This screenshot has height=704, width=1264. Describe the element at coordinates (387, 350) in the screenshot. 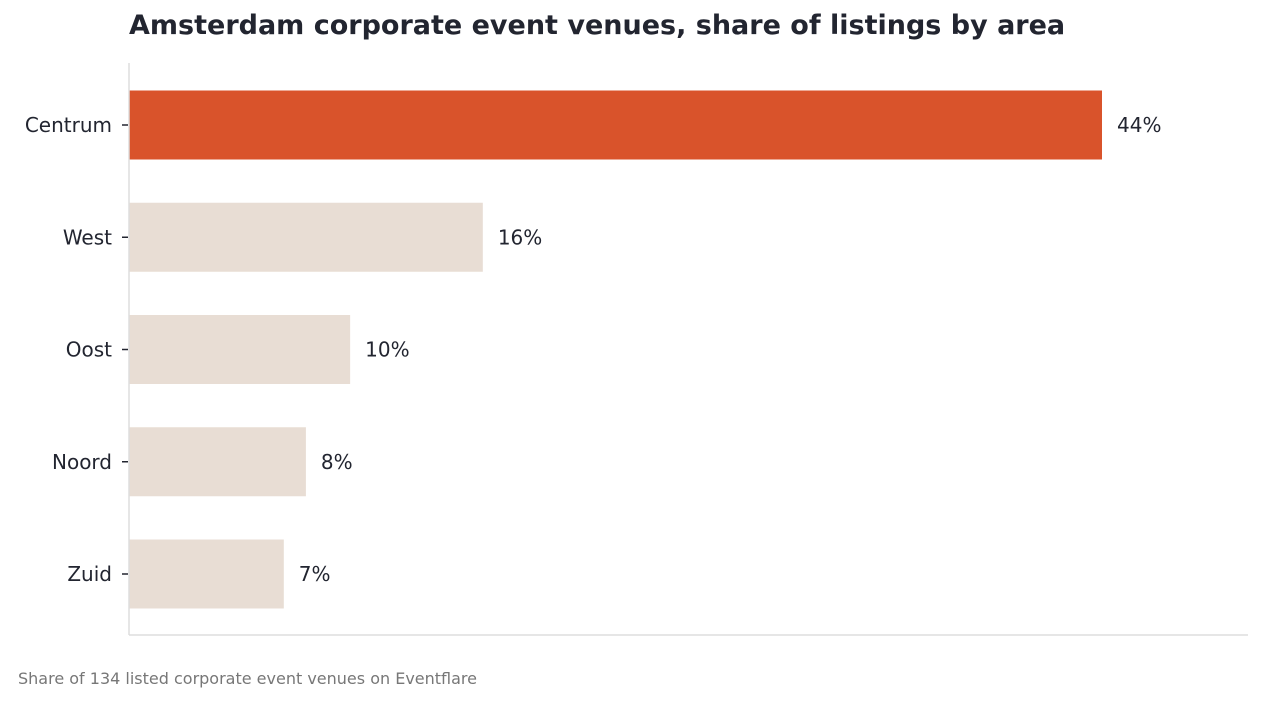

I see `value-label-oost: 10%` at that location.